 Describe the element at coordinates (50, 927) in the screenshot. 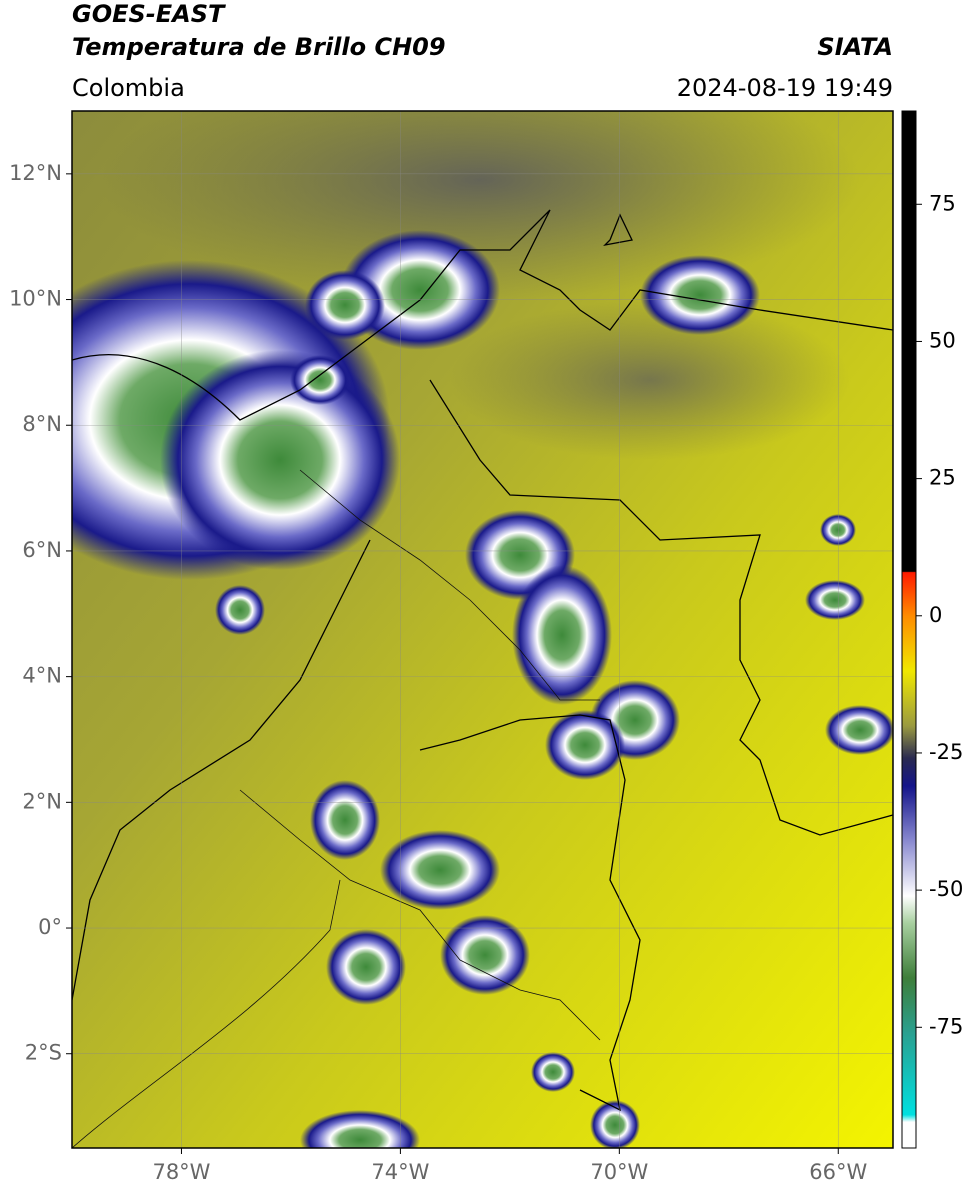

I see `lat-tick-label: 0°` at that location.